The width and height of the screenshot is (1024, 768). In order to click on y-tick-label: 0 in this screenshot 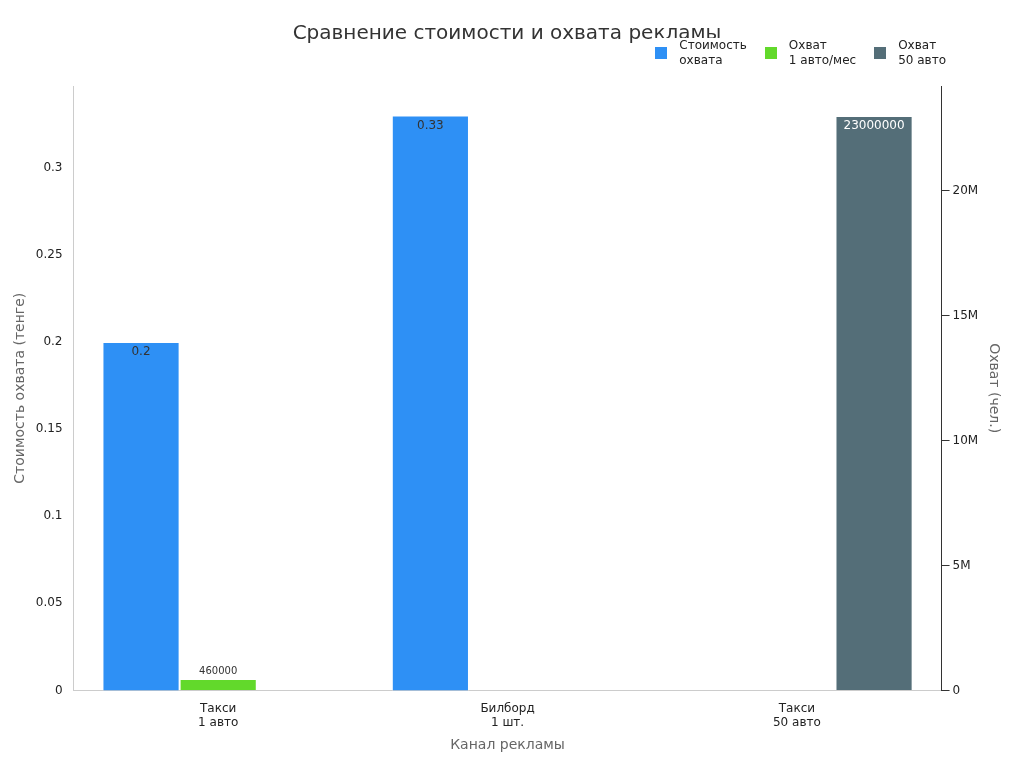, I will do `click(58, 689)`.